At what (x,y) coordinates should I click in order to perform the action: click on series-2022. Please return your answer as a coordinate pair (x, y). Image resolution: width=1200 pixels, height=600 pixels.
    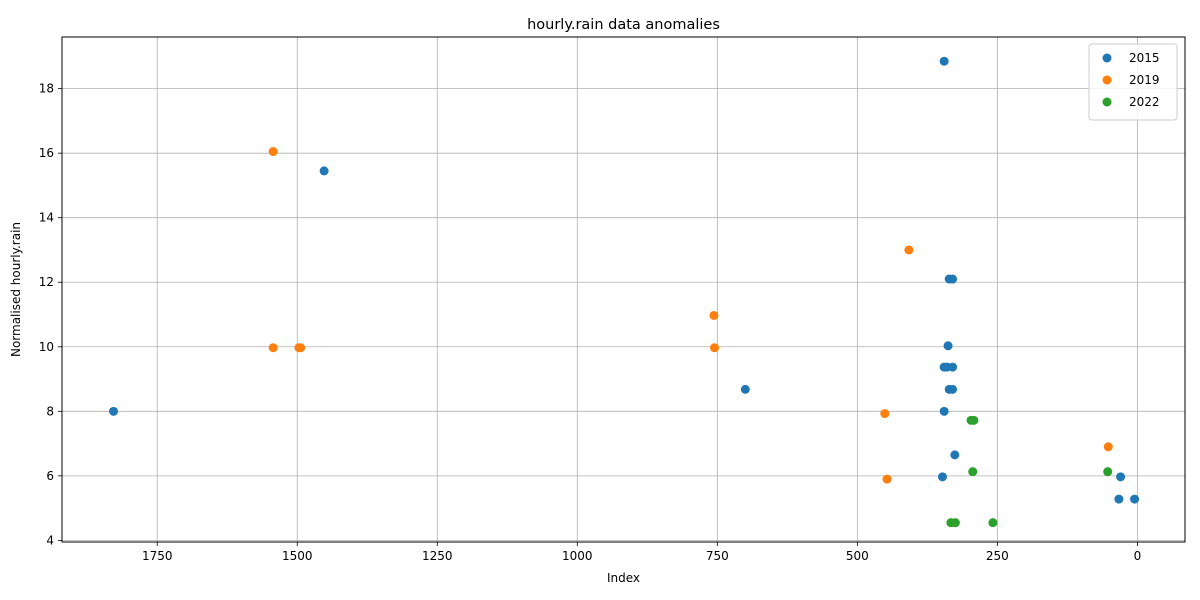
    Looking at the image, I should click on (1029, 471).